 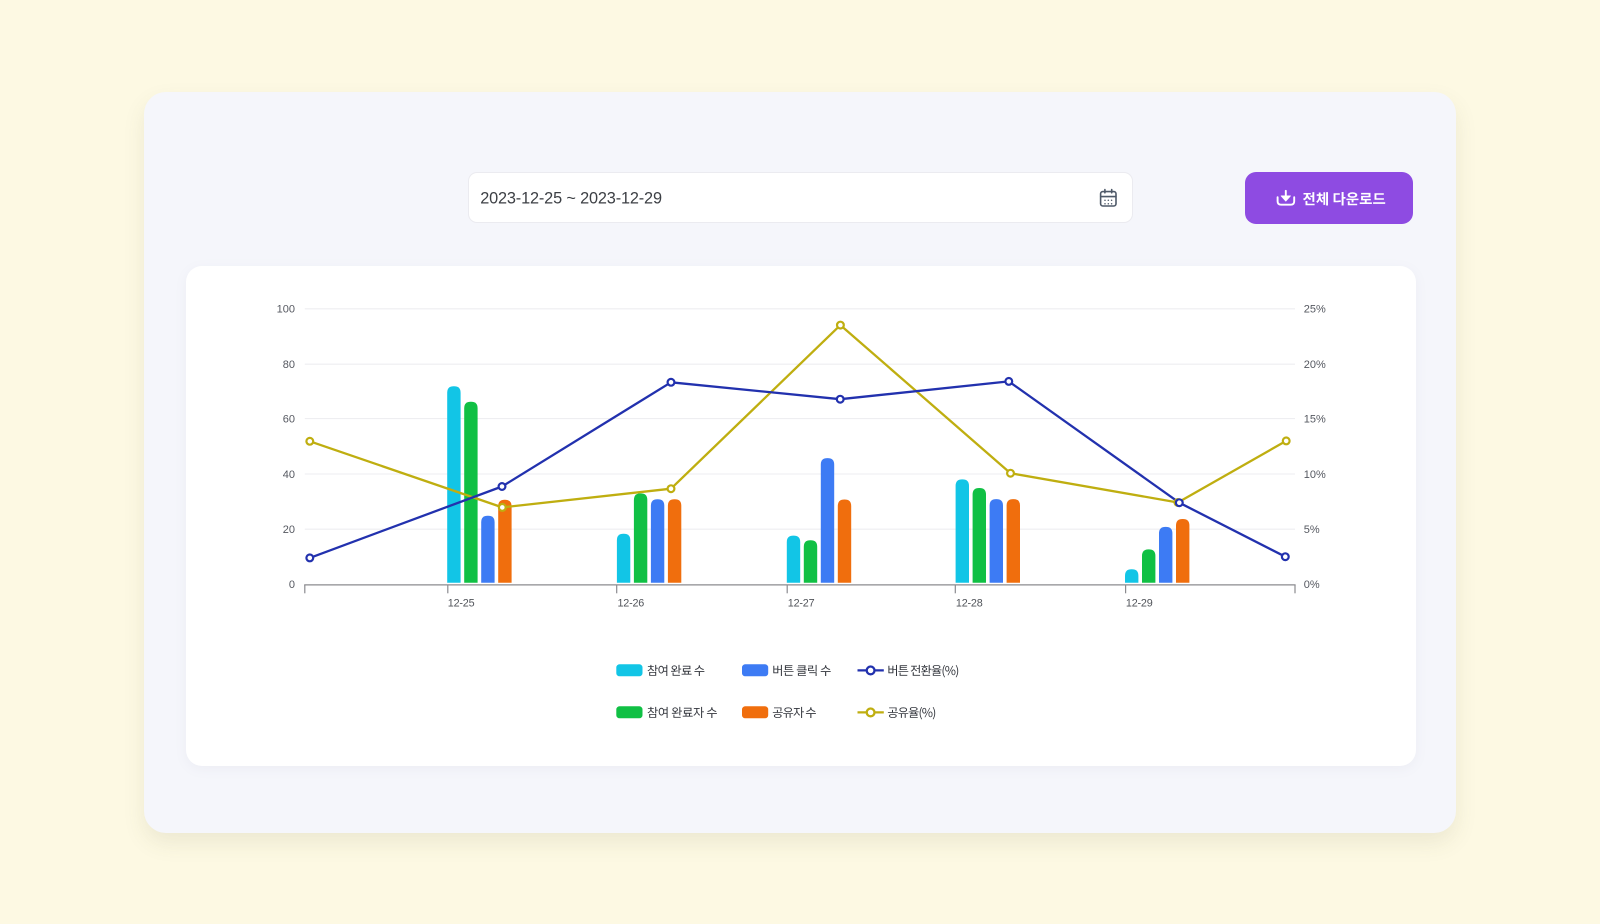 What do you see at coordinates (289, 419) in the screenshot?
I see `svg-text: 60` at bounding box center [289, 419].